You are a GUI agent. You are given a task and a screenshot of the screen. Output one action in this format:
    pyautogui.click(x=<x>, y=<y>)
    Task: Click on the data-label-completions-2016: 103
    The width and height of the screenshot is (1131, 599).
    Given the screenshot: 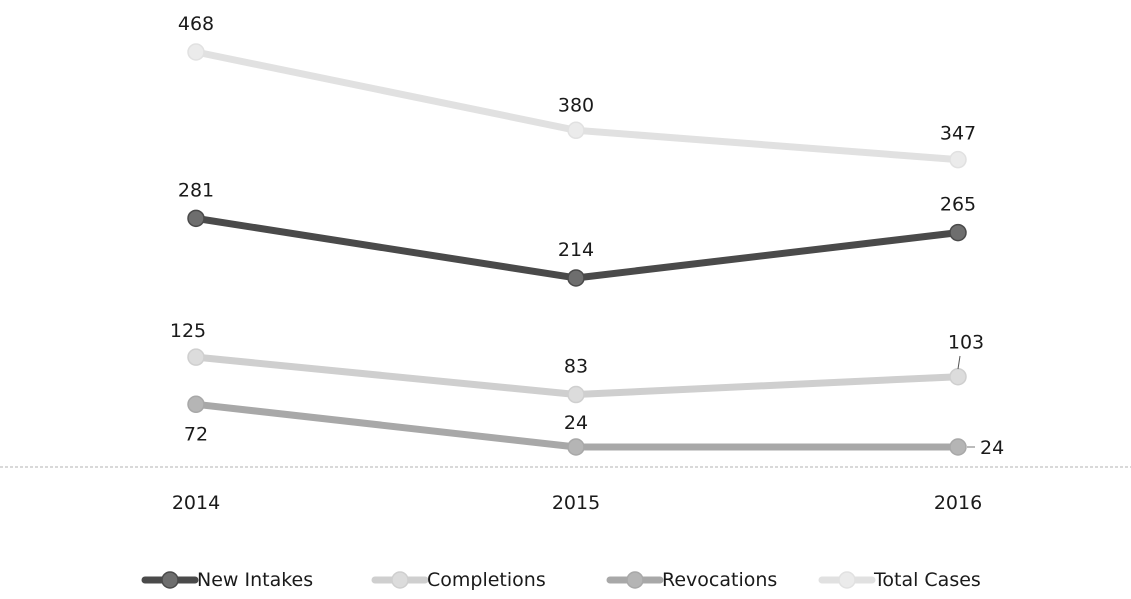 What is the action you would take?
    pyautogui.click(x=966, y=343)
    